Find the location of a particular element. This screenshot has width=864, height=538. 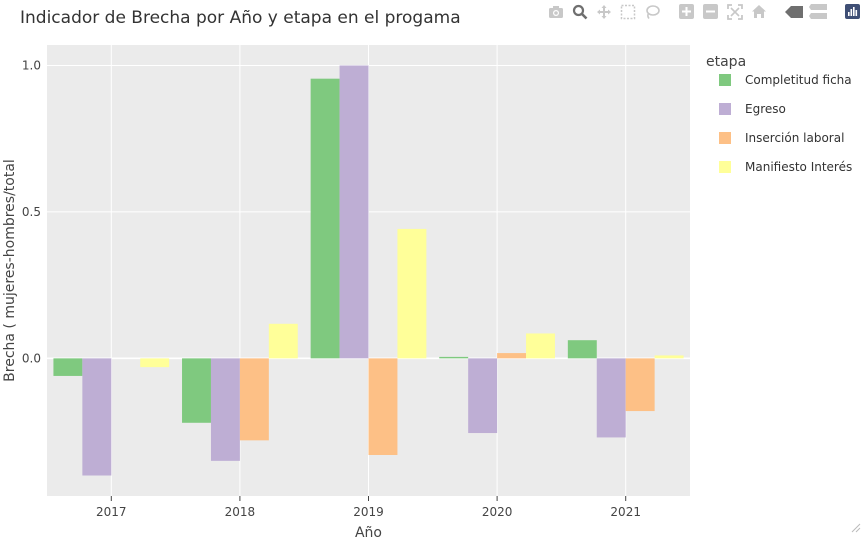

camera-icon is located at coordinates (555, 11).